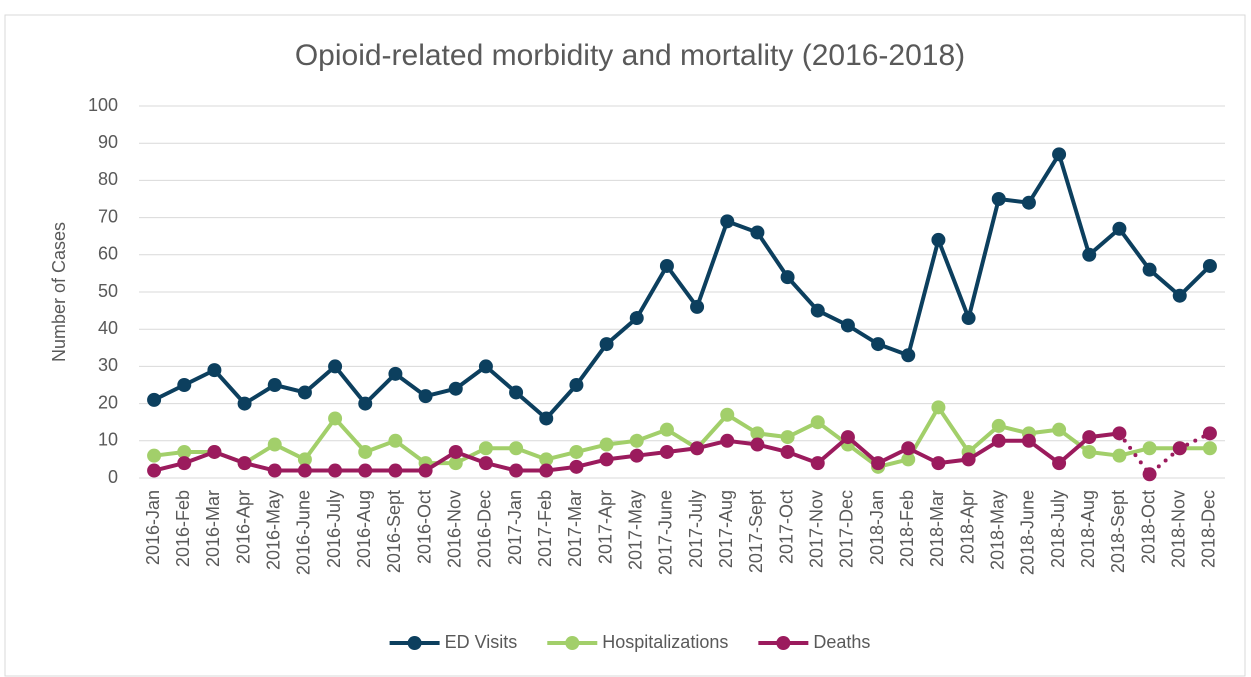 This screenshot has width=1251, height=677. I want to click on x-tick-label: 2018-Nov, so click(1179, 529).